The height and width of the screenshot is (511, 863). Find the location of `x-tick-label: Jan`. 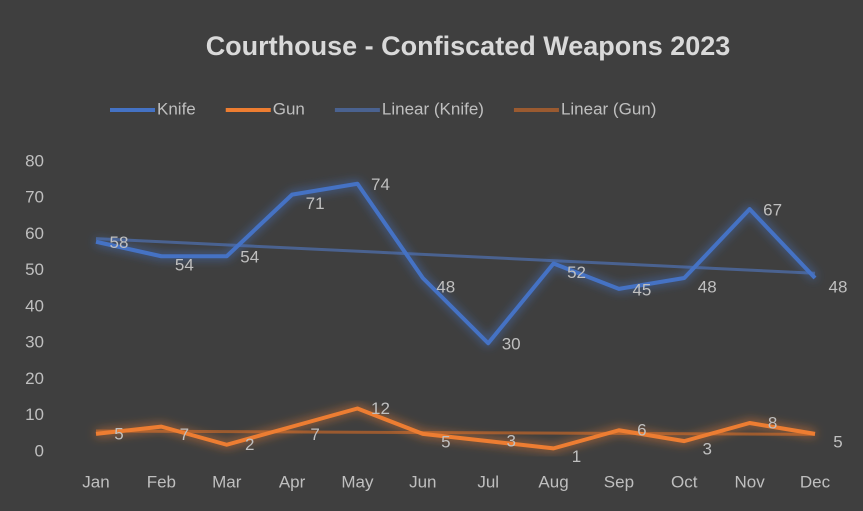

x-tick-label: Jan is located at coordinates (95, 481).